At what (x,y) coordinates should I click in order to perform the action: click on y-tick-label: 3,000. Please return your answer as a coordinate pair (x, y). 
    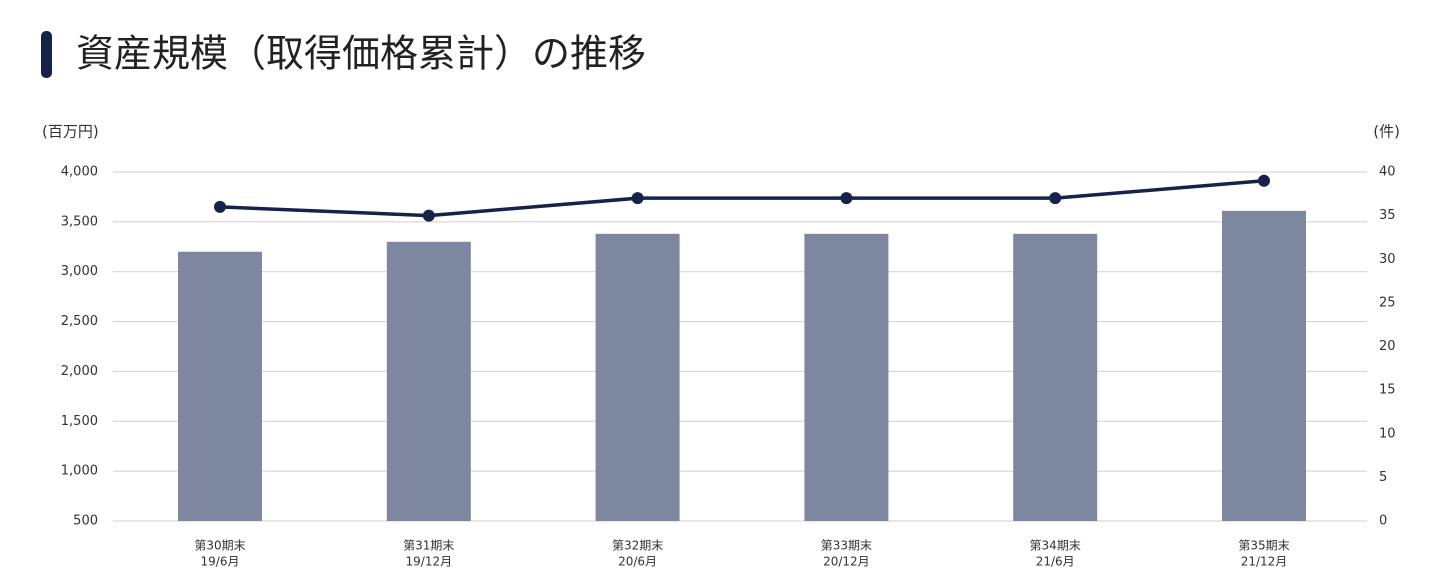
    Looking at the image, I should click on (79, 271).